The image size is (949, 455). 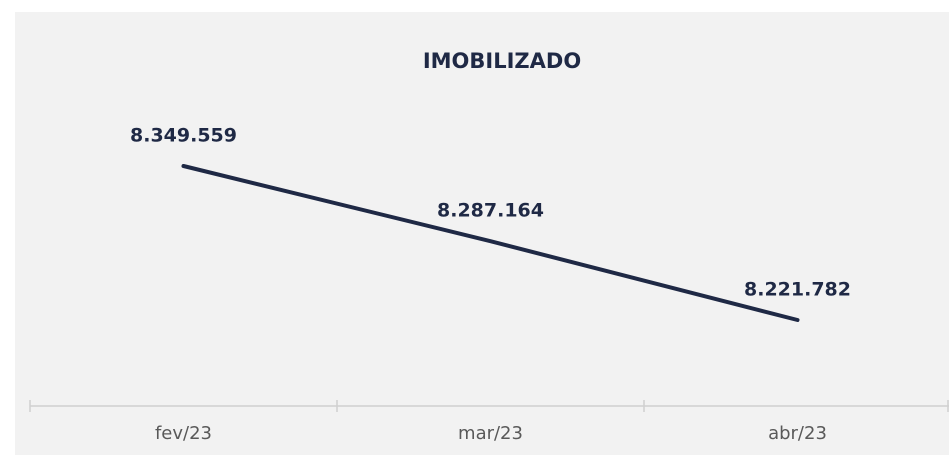 What do you see at coordinates (490, 211) in the screenshot?
I see `data-label: 8.287.164` at bounding box center [490, 211].